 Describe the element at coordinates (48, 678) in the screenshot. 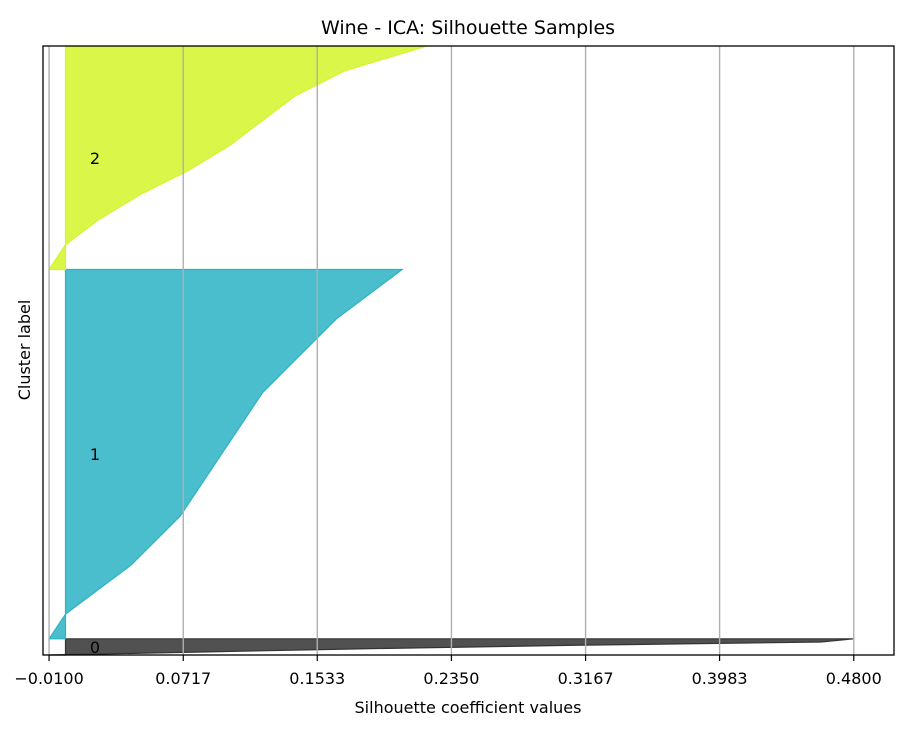

I see `x-tick-label: −0.0100` at that location.